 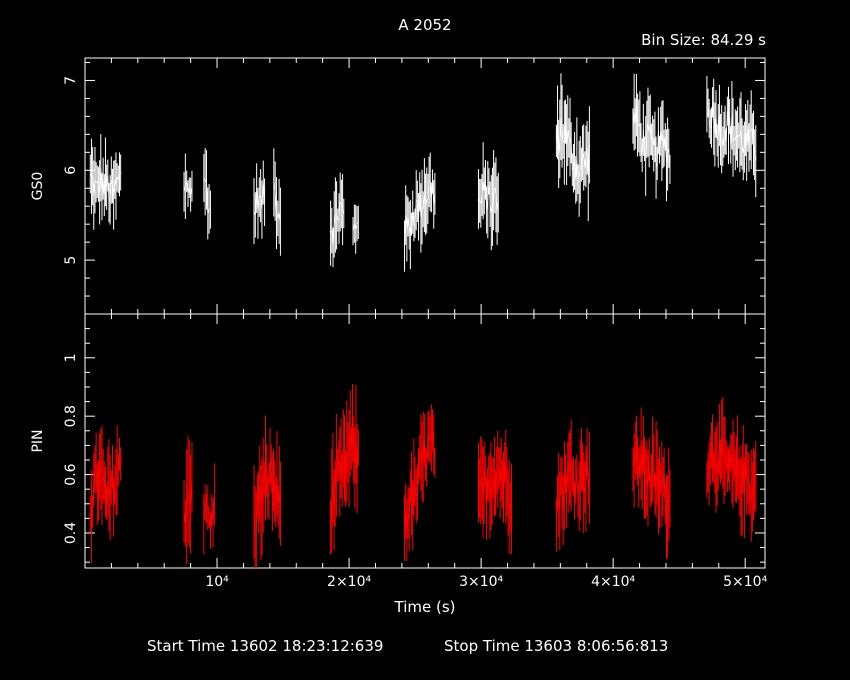 I want to click on x-tick-label: 10⁴, so click(x=217, y=582).